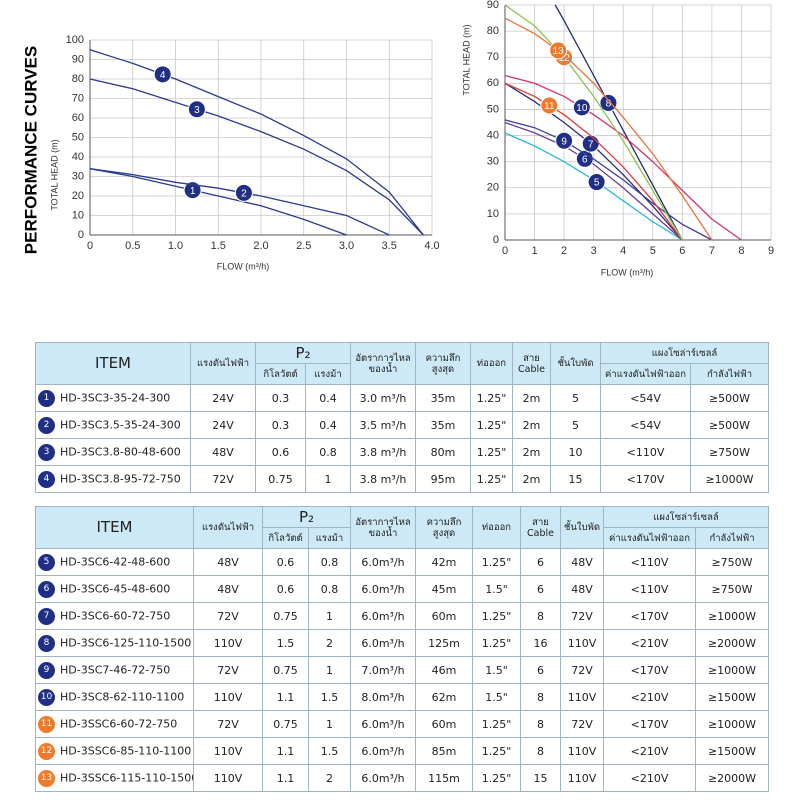 Image resolution: width=800 pixels, height=800 pixels. I want to click on table-cell: <110V, so click(649, 562).